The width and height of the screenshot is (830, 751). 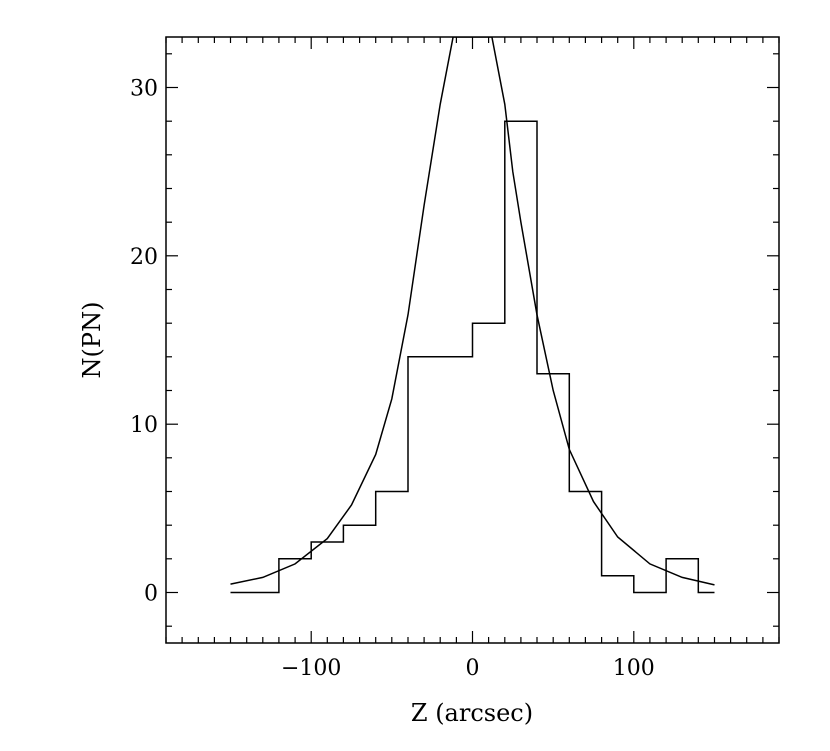 What do you see at coordinates (151, 594) in the screenshot?
I see `y-tick-label: 0` at bounding box center [151, 594].